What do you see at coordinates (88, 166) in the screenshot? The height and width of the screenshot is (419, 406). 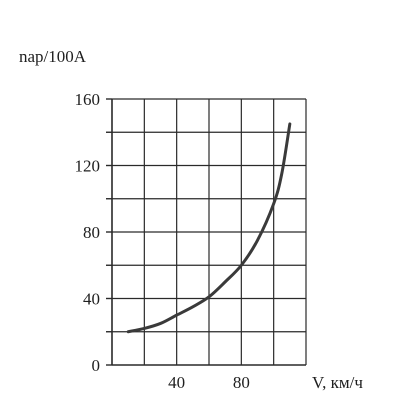 I see `y-tick-label: 120` at bounding box center [88, 166].